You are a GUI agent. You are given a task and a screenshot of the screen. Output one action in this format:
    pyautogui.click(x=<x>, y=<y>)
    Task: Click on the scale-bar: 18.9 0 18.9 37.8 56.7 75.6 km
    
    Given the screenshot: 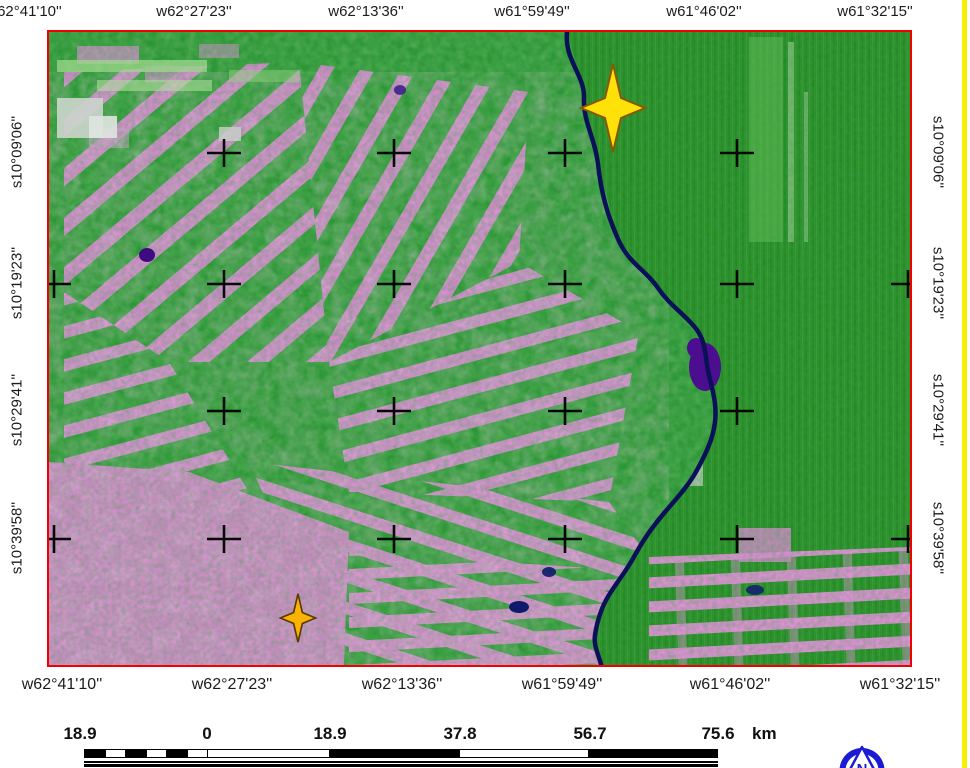 What is the action you would take?
    pyautogui.click(x=485, y=740)
    